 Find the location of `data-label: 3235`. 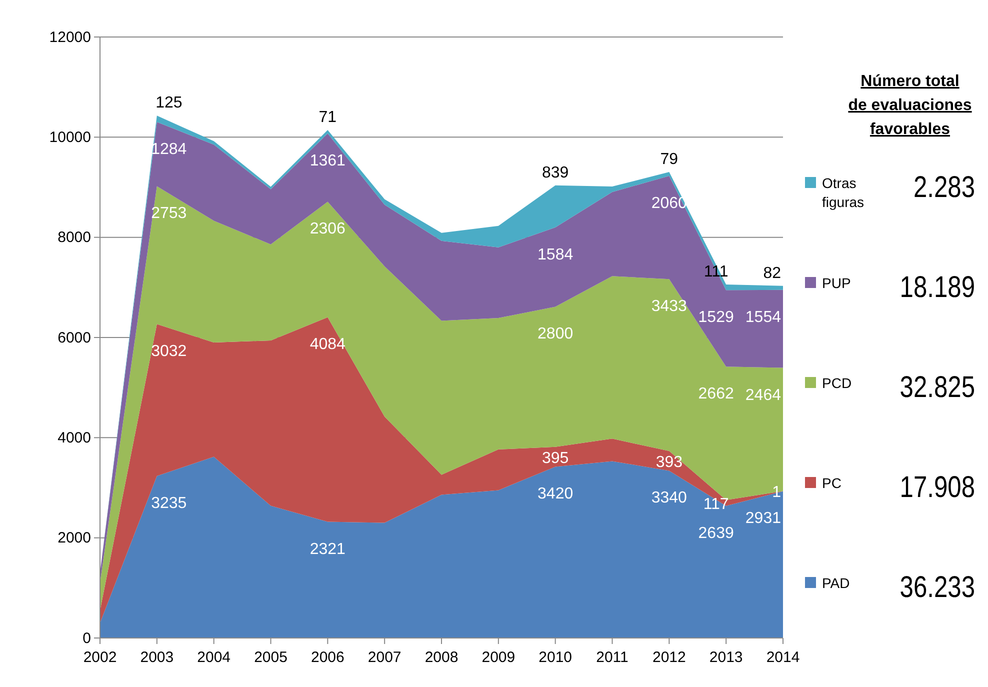

data-label: 3235 is located at coordinates (169, 503).